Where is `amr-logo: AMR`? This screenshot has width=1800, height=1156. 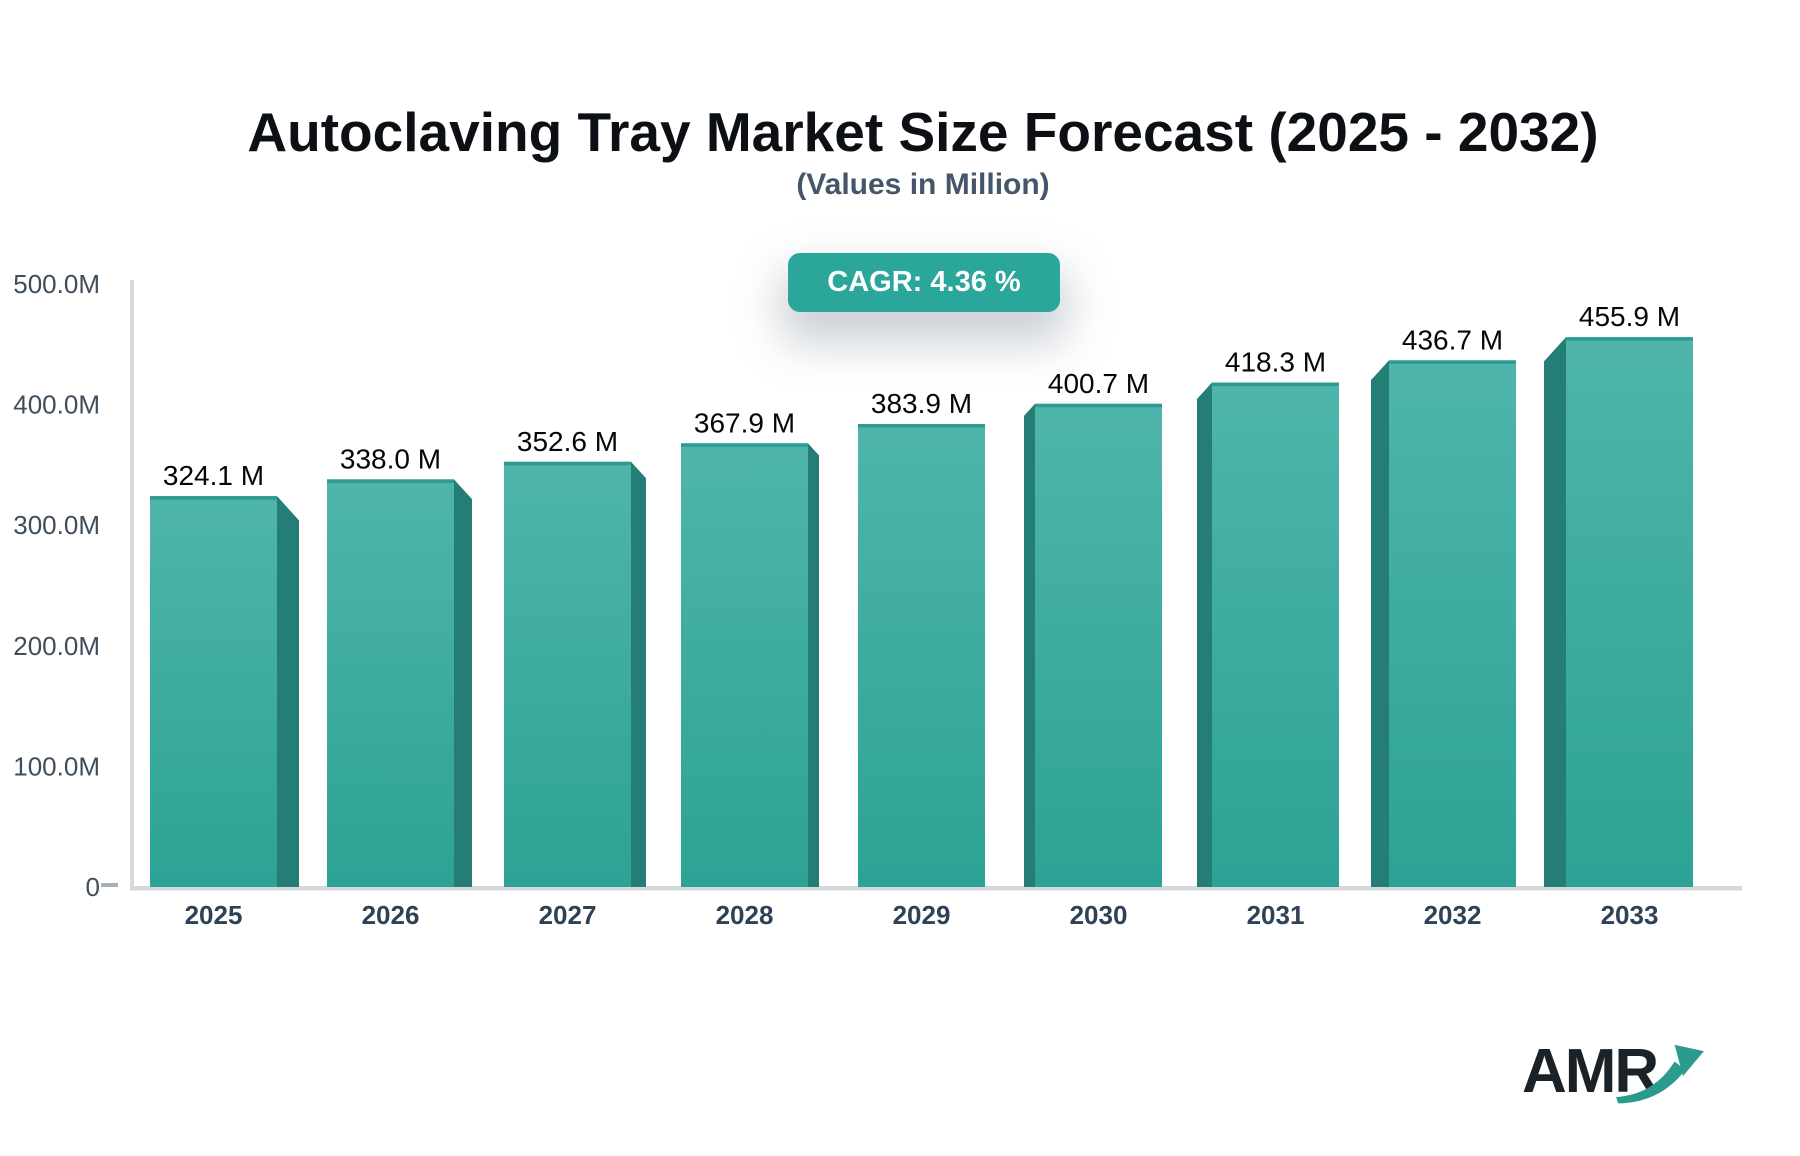 amr-logo: AMR is located at coordinates (1622, 1076).